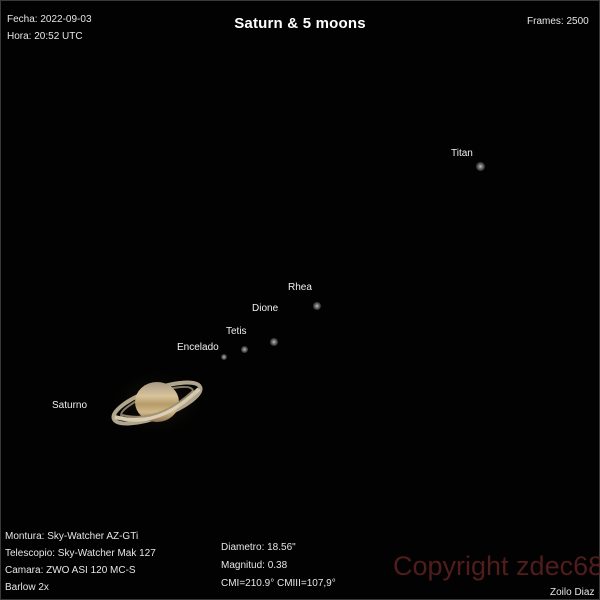 This screenshot has width=600, height=600. What do you see at coordinates (258, 547) in the screenshot?
I see `diameter-label: Diametro: 18.56"` at bounding box center [258, 547].